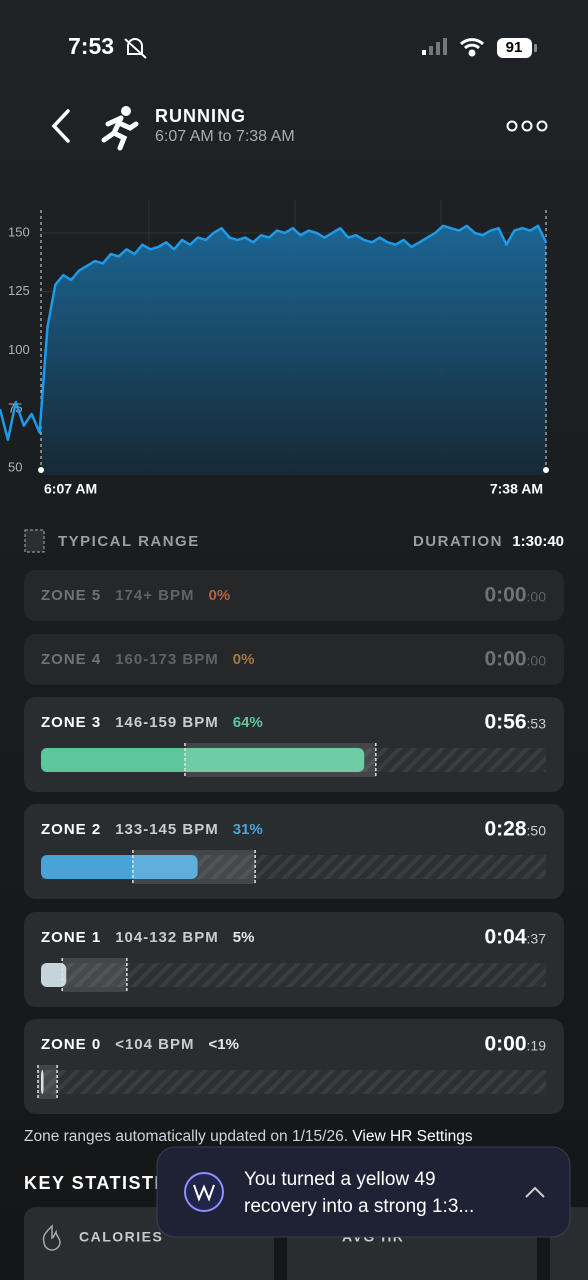 Image resolution: width=588 pixels, height=1280 pixels. Describe the element at coordinates (71, 722) in the screenshot. I see `zone-name: ZONE 3` at that location.